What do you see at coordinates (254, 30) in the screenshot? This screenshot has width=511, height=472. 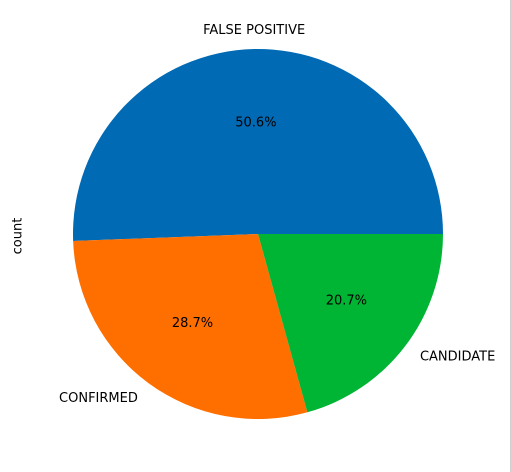 I see `pie-category-label-false-positive: FALSE POSITIVE` at bounding box center [254, 30].